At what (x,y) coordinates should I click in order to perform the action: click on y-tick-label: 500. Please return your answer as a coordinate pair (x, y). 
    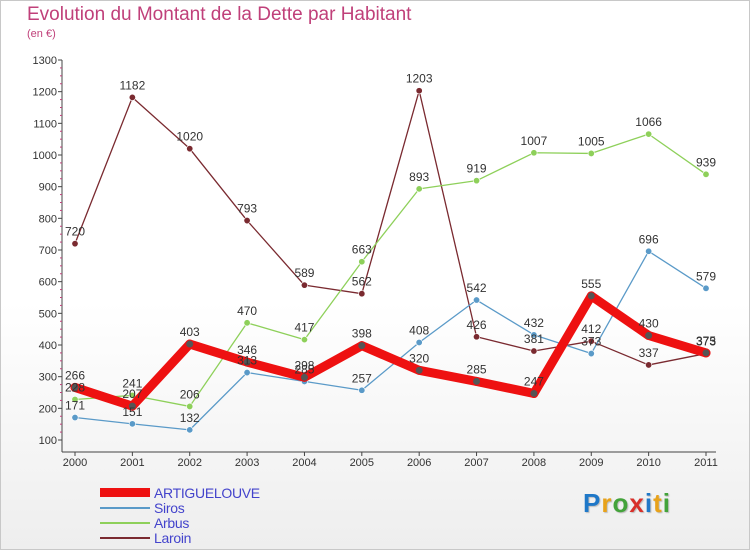
    Looking at the image, I should click on (48, 314).